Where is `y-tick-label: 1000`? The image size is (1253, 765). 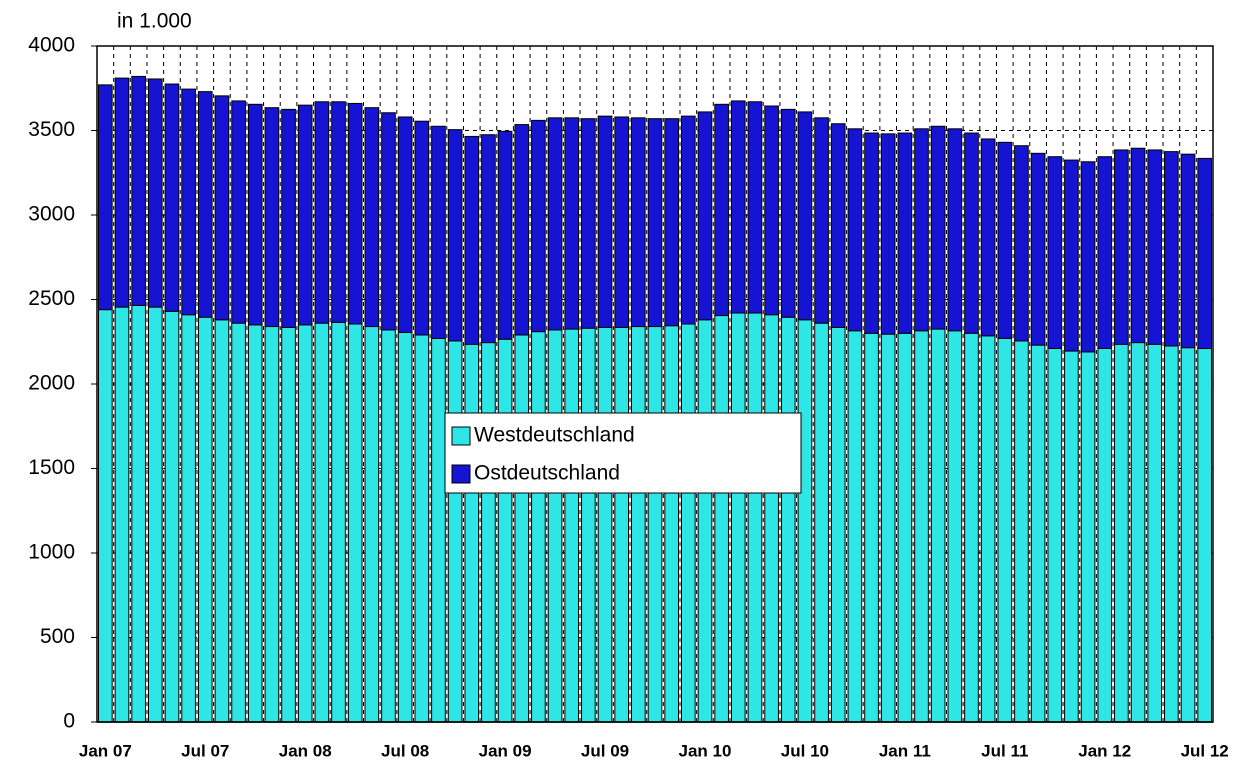 y-tick-label: 1000 is located at coordinates (51, 552).